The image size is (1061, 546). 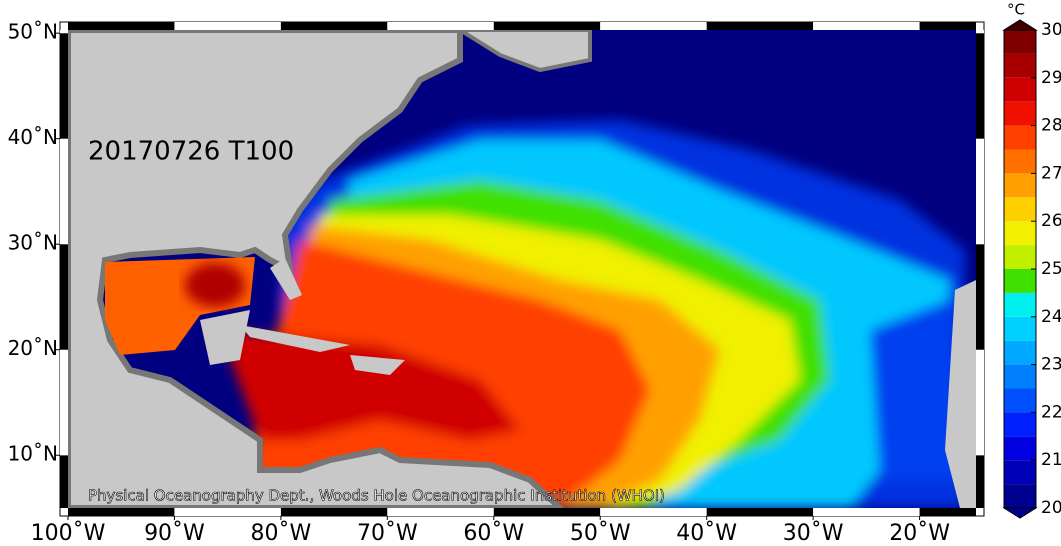 I want to click on colorbar-tick-label: 26, so click(x=1051, y=221).